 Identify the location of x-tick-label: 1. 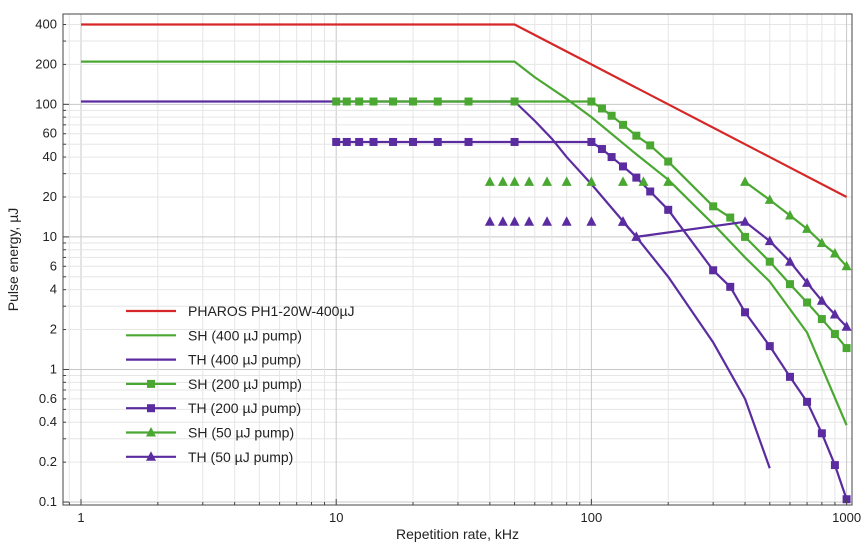
(80, 517).